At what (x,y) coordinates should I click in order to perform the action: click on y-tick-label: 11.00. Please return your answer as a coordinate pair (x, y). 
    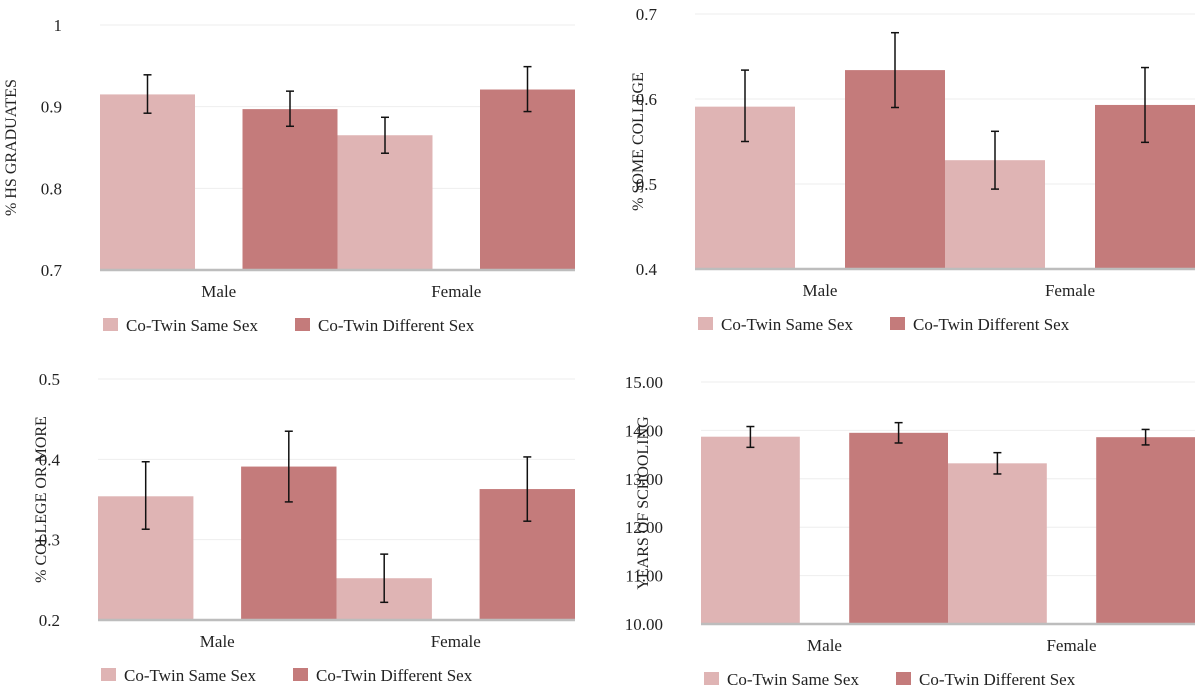
    Looking at the image, I should click on (644, 576).